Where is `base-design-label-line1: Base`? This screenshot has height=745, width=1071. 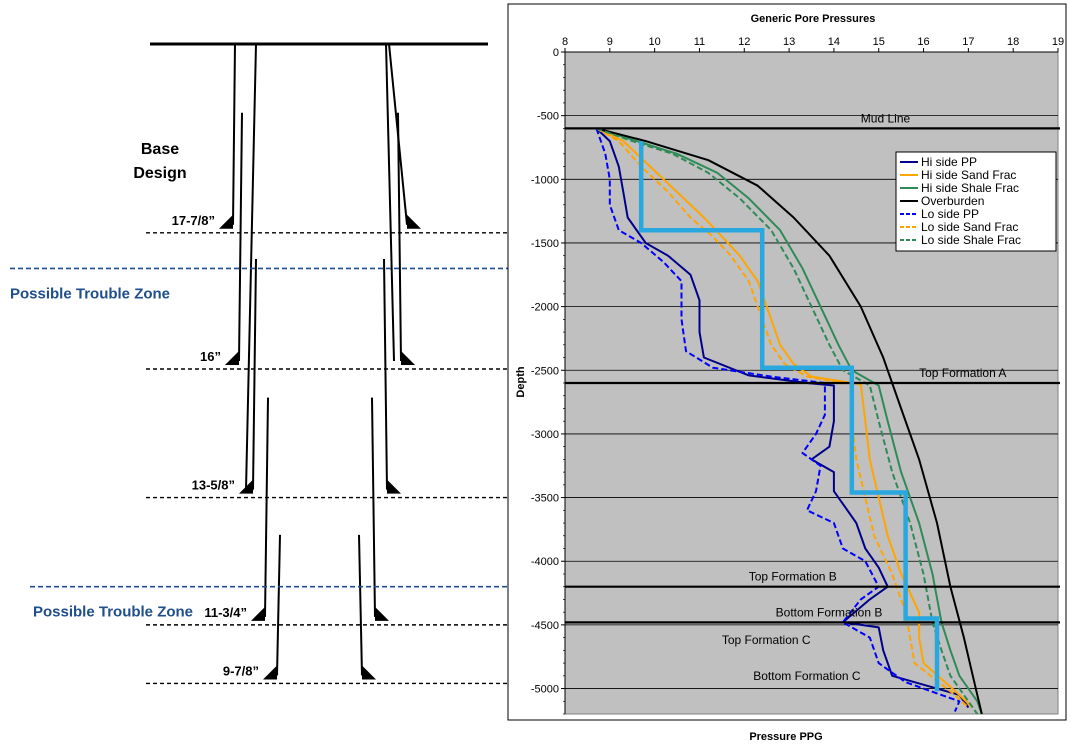
base-design-label-line1: Base is located at coordinates (160, 149).